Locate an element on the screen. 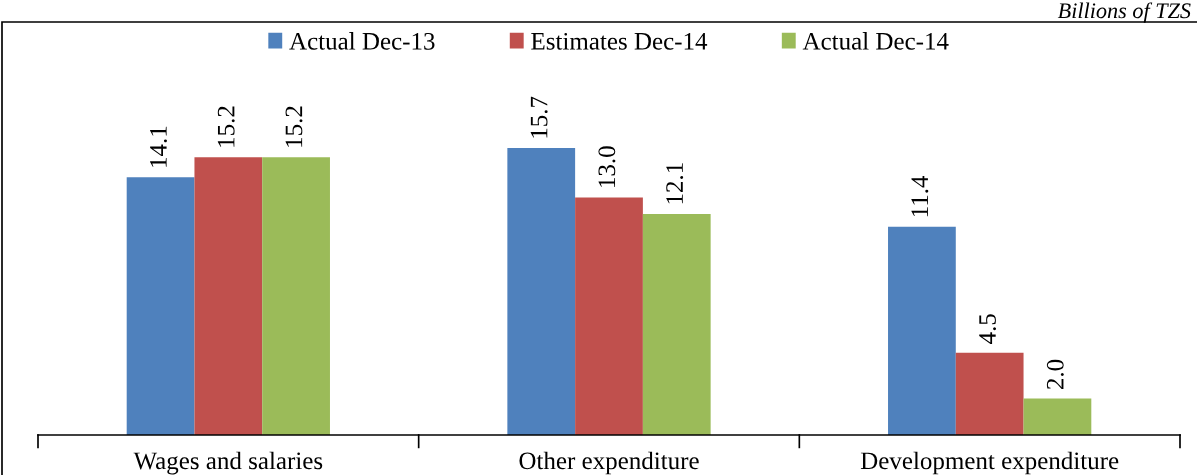 The height and width of the screenshot is (475, 1197). data-label: 12.1 is located at coordinates (675, 183).